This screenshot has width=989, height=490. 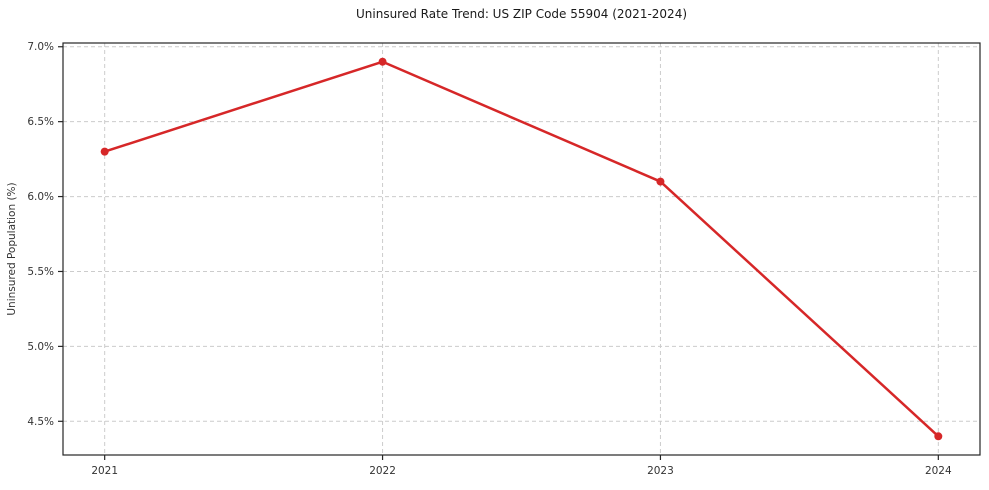 I want to click on y-tick-label: 5.5%, so click(x=40, y=272).